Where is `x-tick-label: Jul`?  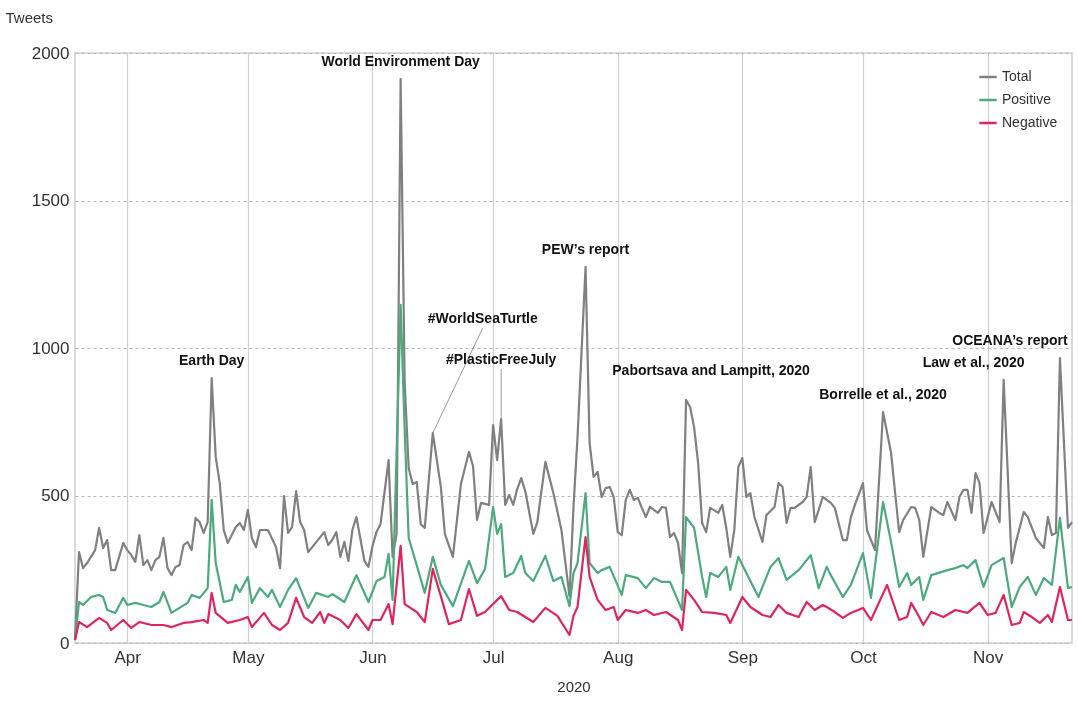 x-tick-label: Jul is located at coordinates (493, 657).